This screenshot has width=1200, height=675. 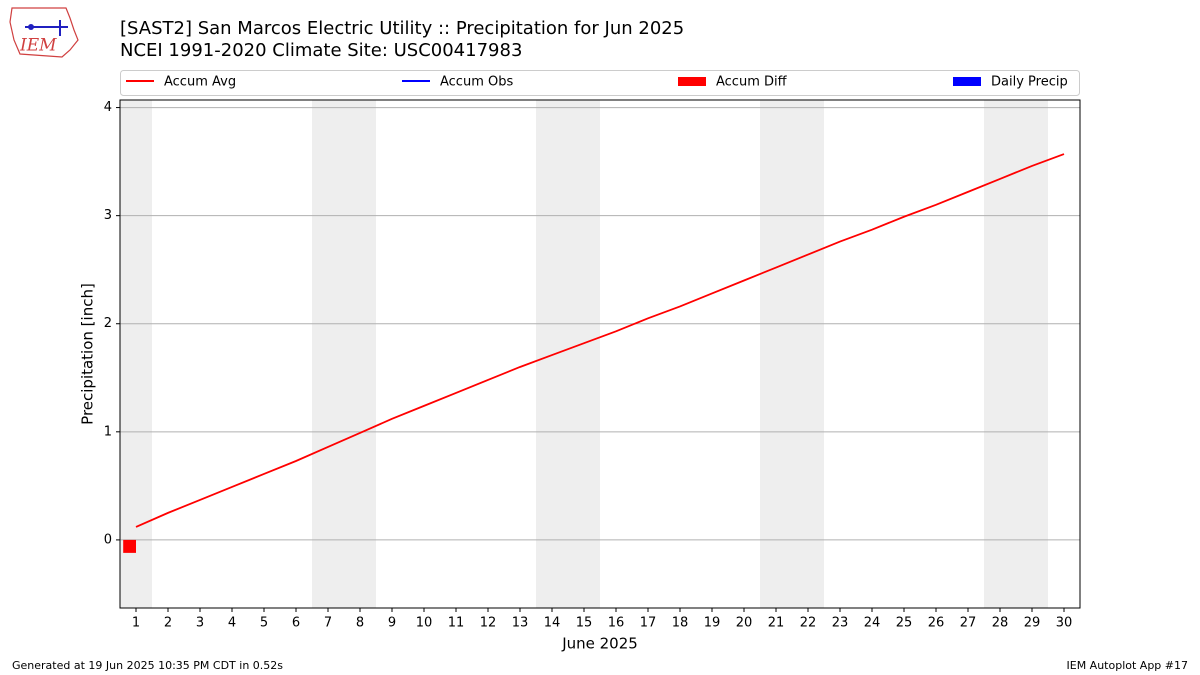 What do you see at coordinates (360, 623) in the screenshot?
I see `x-tick-label: 8` at bounding box center [360, 623].